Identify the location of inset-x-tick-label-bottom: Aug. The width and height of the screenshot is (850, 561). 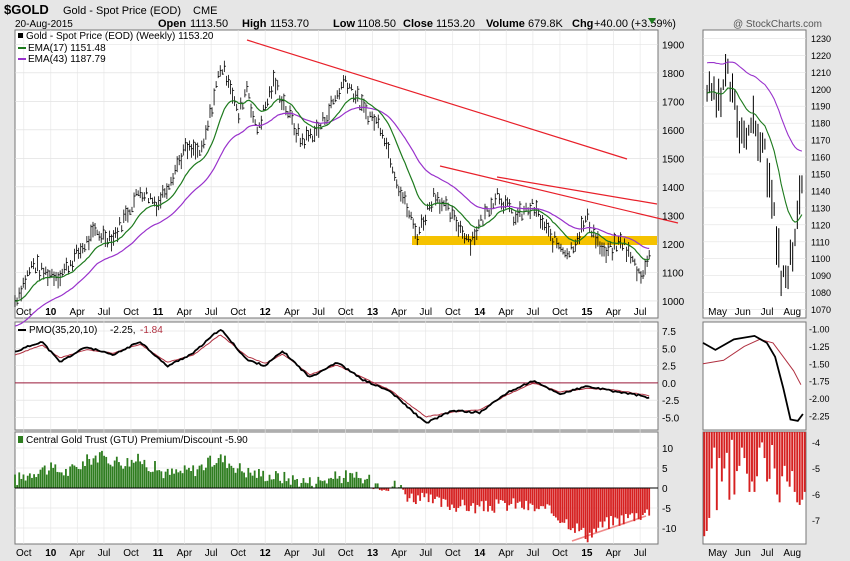
(792, 553).